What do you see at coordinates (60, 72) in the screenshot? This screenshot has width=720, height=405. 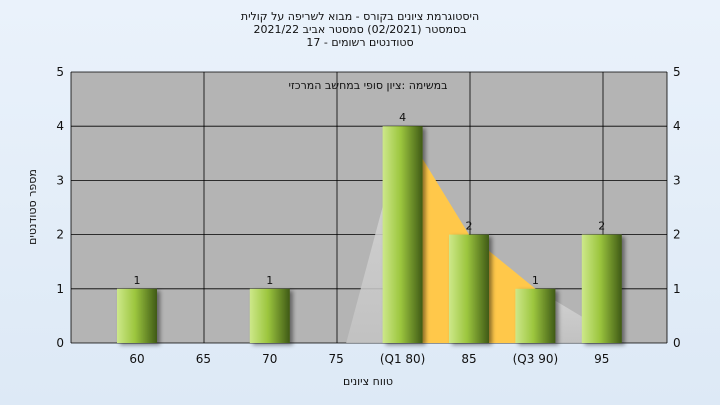 I see `y-tick-label-left: 5` at bounding box center [60, 72].